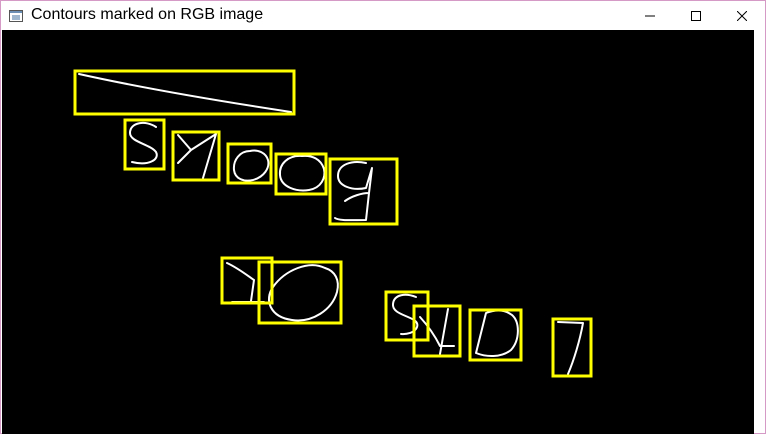 This screenshot has height=434, width=766. I want to click on contour-letter-g, so click(353, 191).